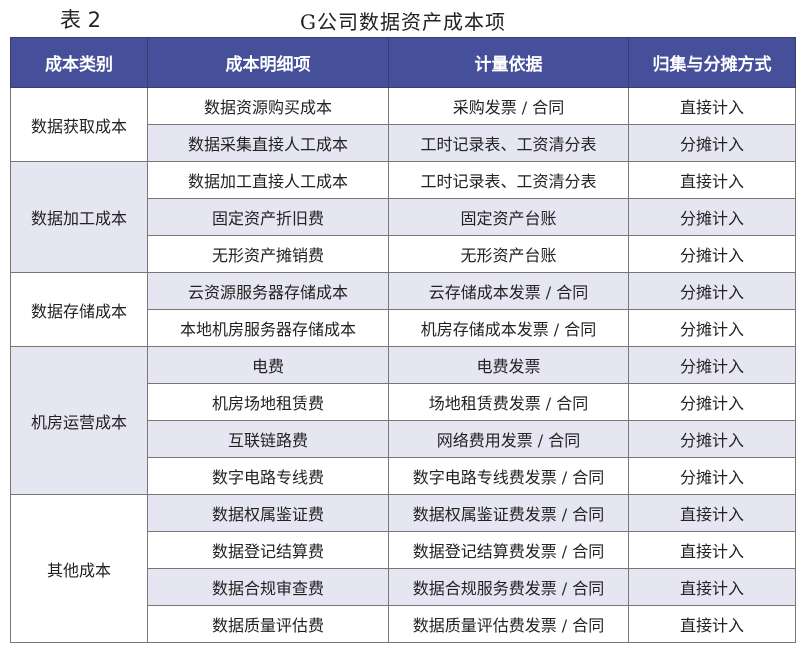  Describe the element at coordinates (508, 62) in the screenshot. I see `header-basis: 计量依据` at that location.